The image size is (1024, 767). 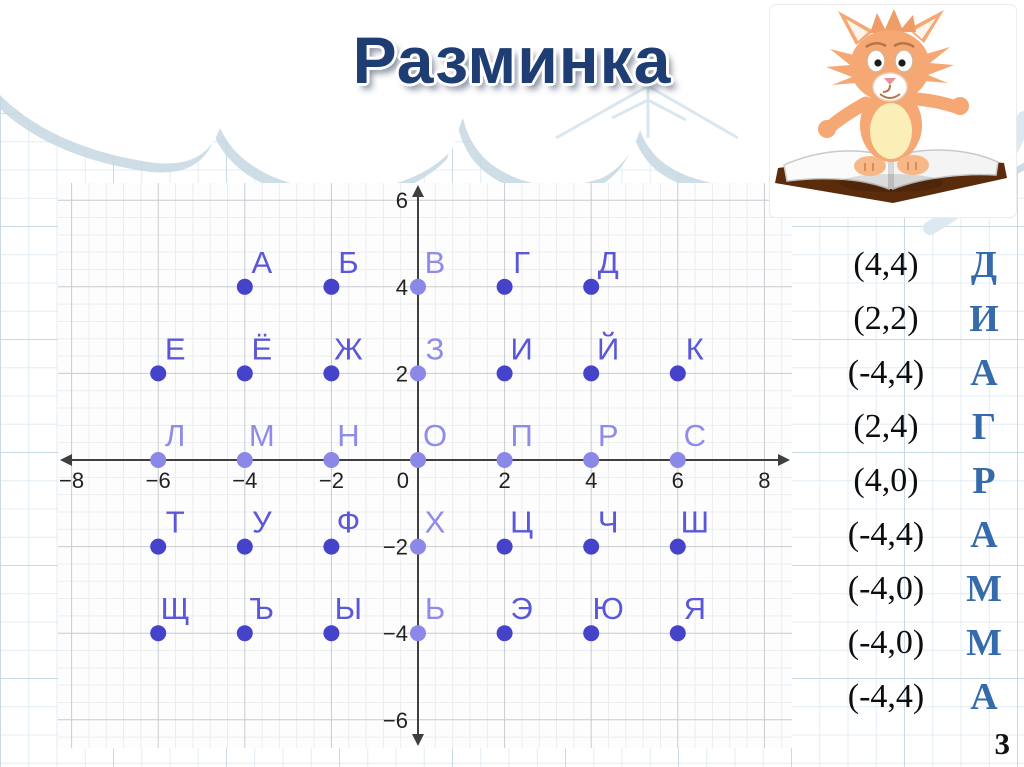 I want to click on x-tick-label: 0, so click(x=403, y=480).